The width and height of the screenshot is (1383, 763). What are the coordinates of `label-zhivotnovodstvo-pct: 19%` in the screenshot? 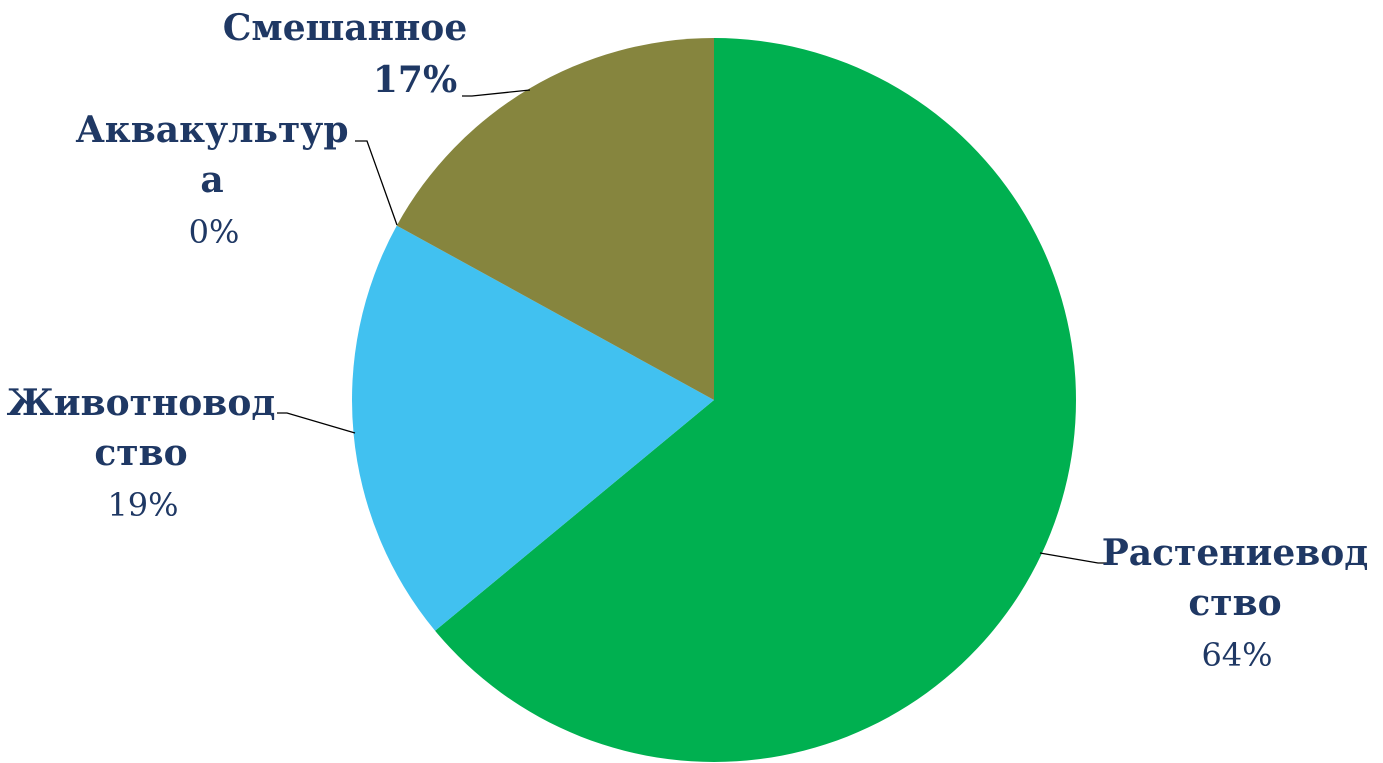 It's located at (142, 505).